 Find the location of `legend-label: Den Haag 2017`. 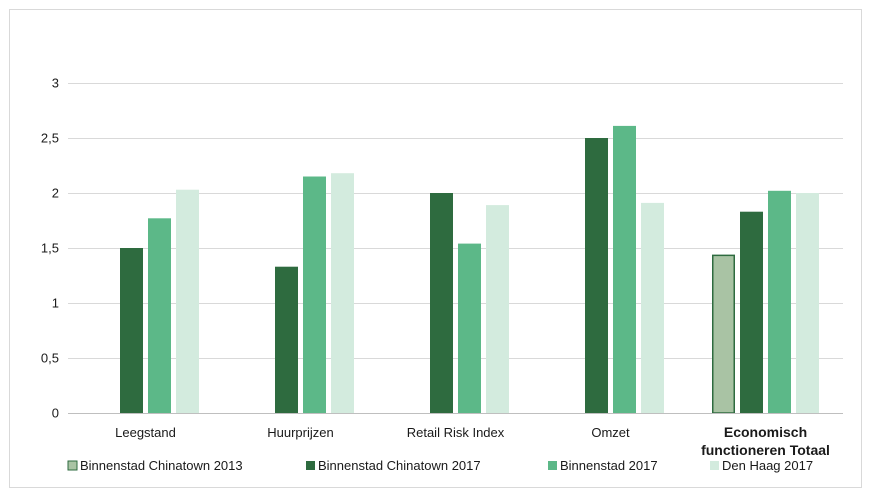

legend-label: Den Haag 2017 is located at coordinates (767, 465).